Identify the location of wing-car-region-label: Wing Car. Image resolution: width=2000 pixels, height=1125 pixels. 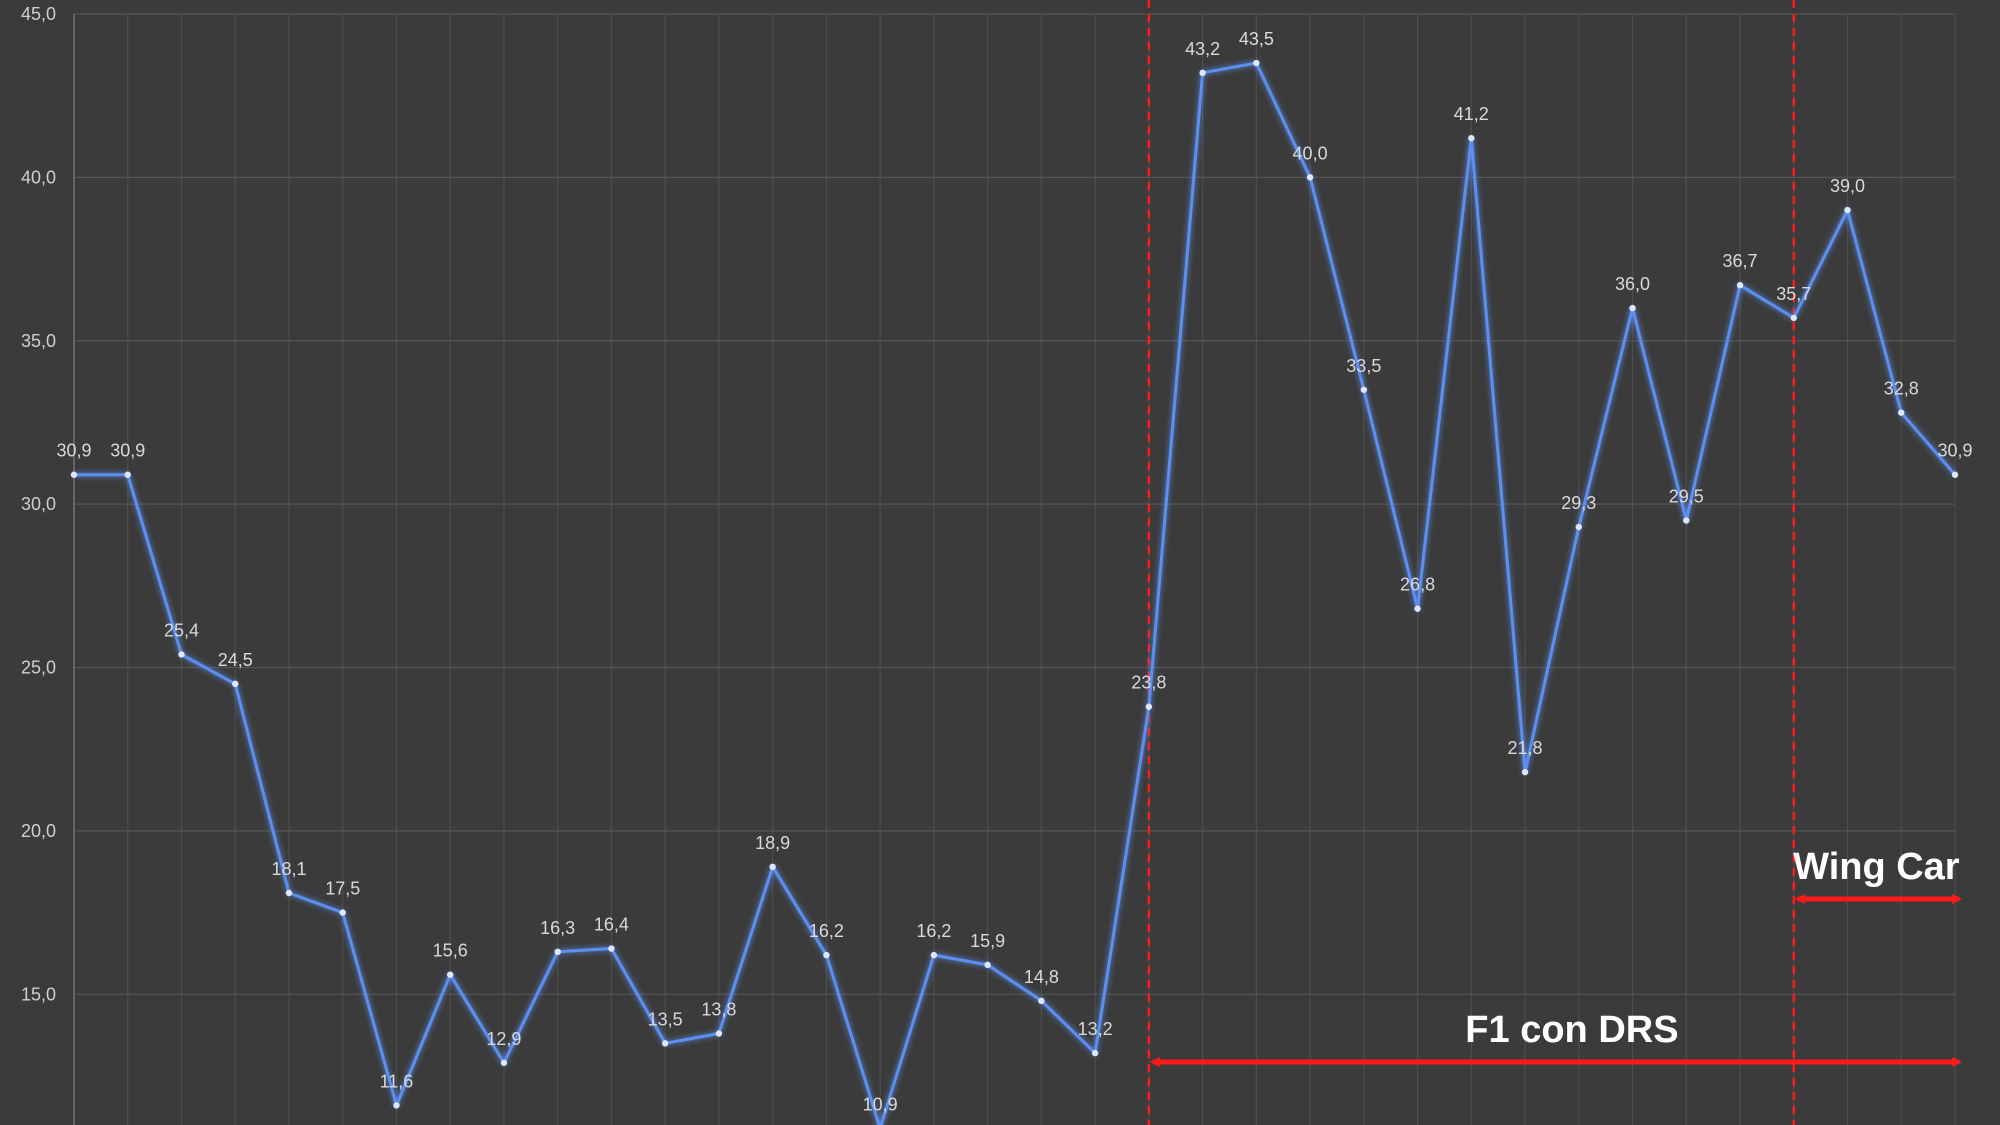
(1876, 867).